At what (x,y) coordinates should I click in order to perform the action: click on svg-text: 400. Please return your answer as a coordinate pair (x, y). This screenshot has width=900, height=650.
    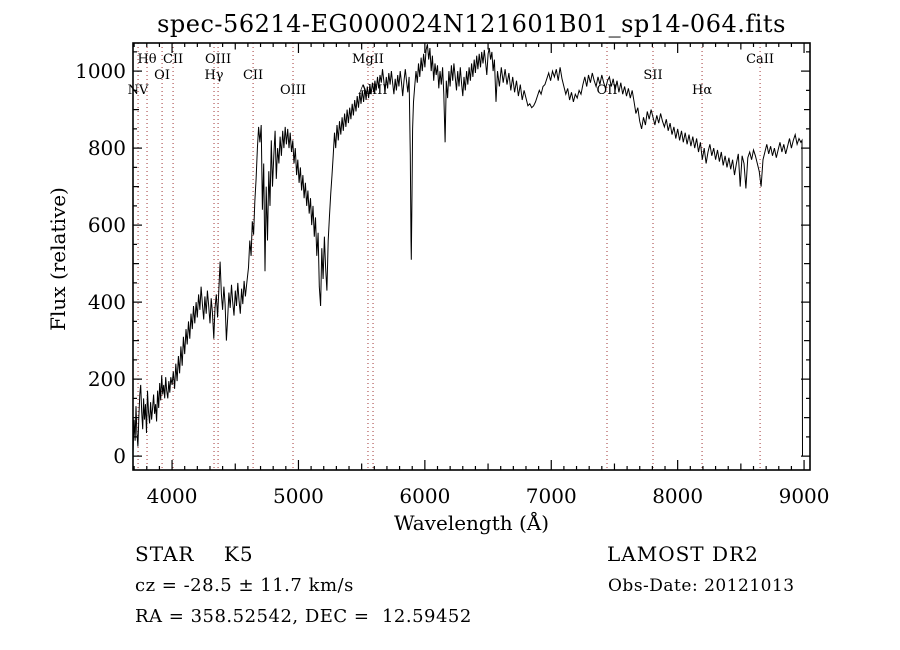
    Looking at the image, I should click on (107, 302).